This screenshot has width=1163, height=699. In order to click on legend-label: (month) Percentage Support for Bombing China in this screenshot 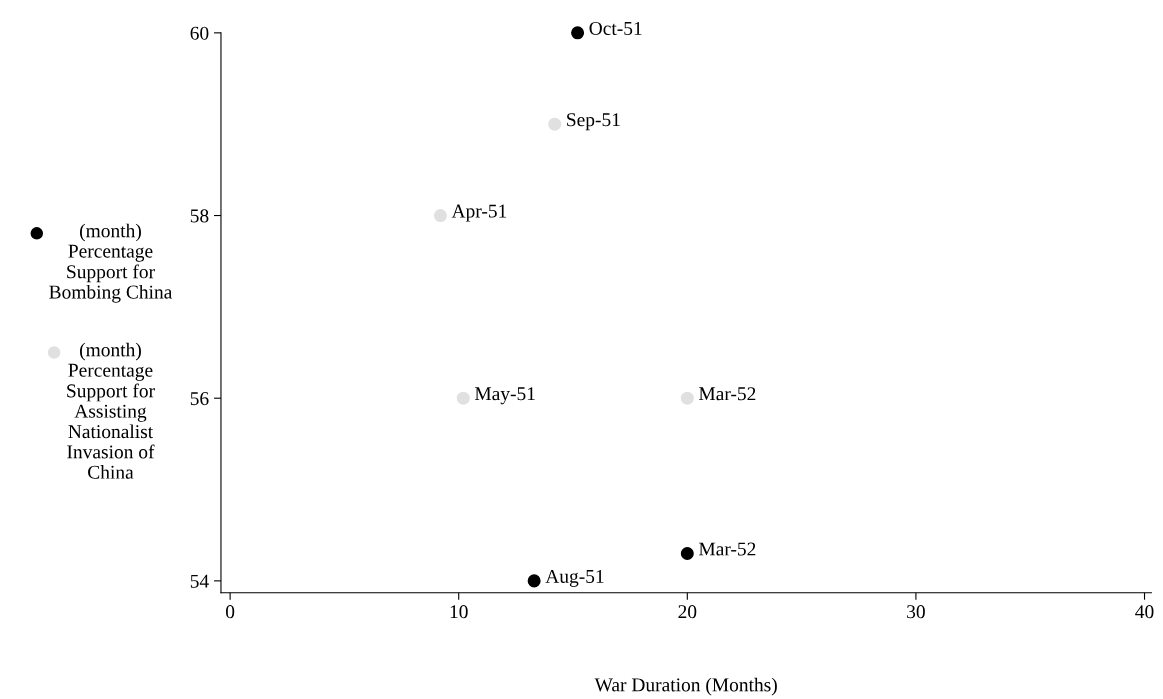, I will do `click(111, 263)`.